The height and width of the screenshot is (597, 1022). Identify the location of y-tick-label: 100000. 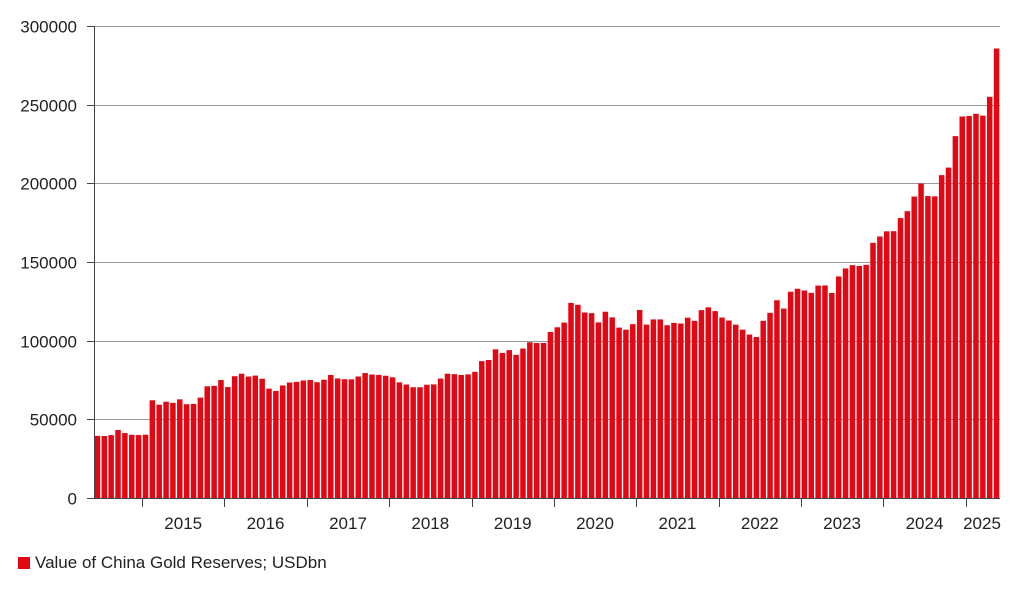
(48, 342).